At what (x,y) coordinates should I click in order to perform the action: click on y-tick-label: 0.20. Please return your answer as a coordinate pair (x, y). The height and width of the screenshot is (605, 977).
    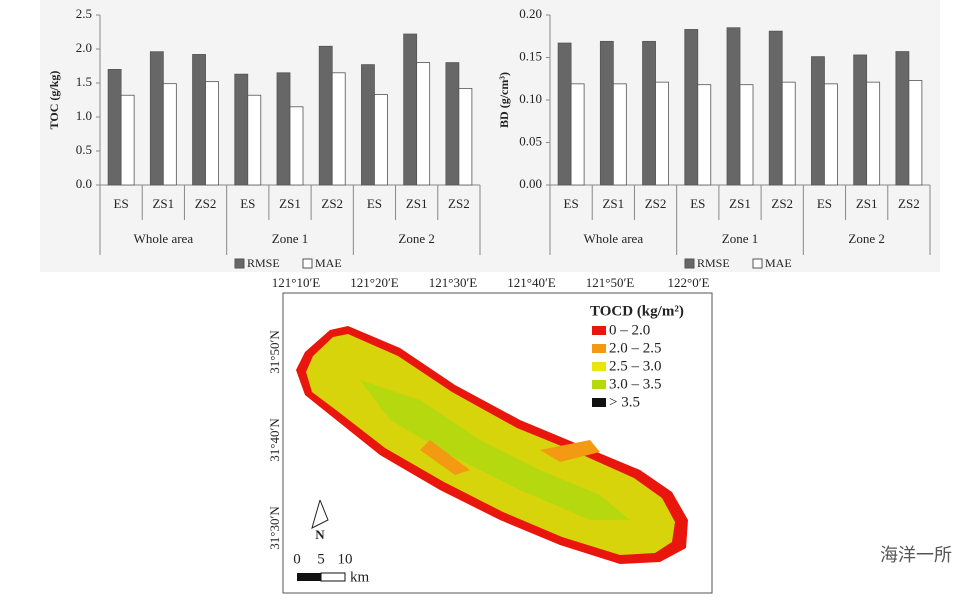
    Looking at the image, I should click on (530, 13).